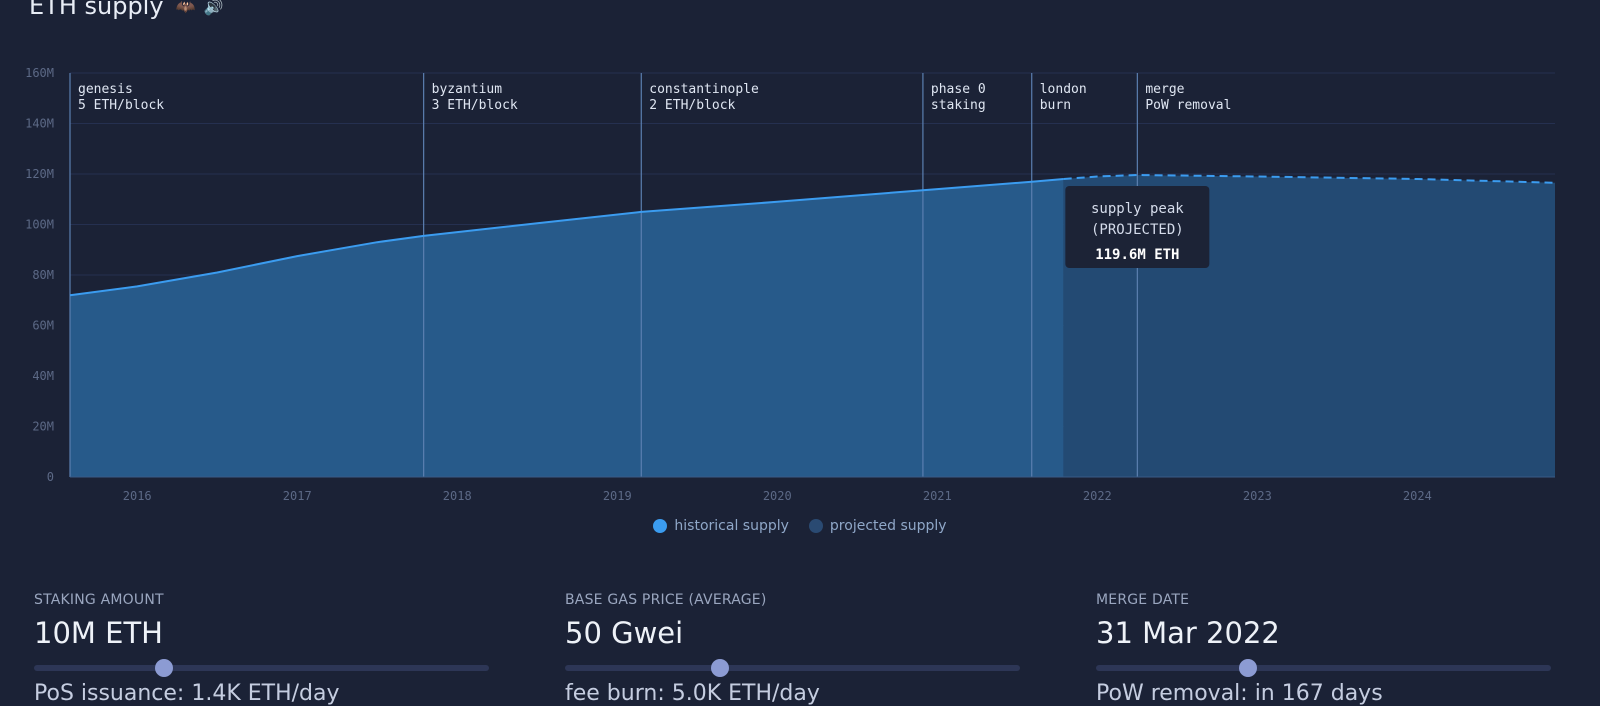 The height and width of the screenshot is (706, 1600). What do you see at coordinates (1055, 105) in the screenshot?
I see `event-detail-london: burn` at bounding box center [1055, 105].